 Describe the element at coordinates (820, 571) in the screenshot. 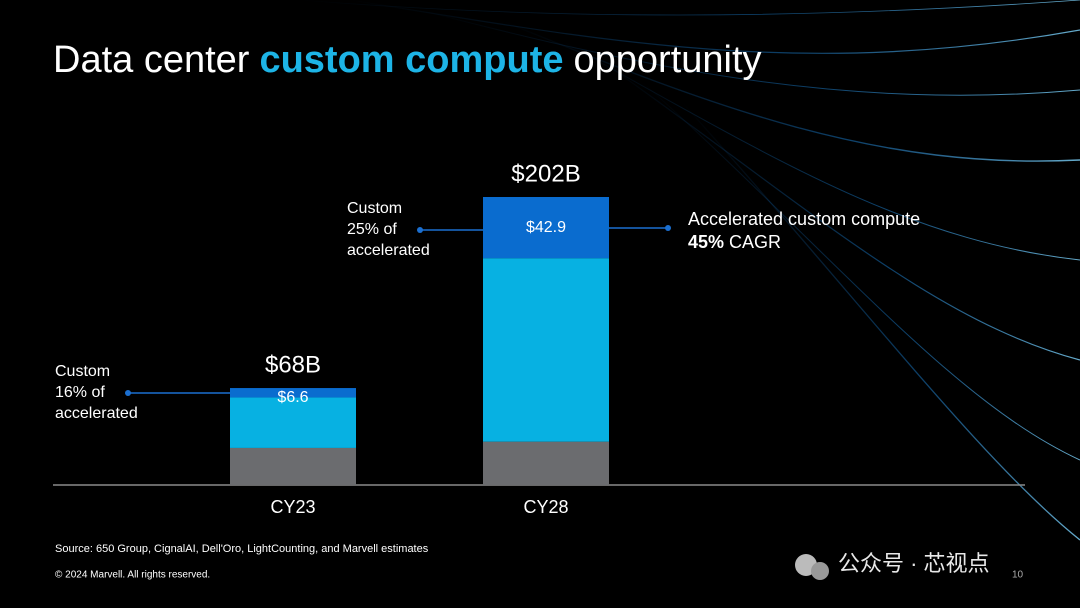

I see `watermark-icon` at that location.